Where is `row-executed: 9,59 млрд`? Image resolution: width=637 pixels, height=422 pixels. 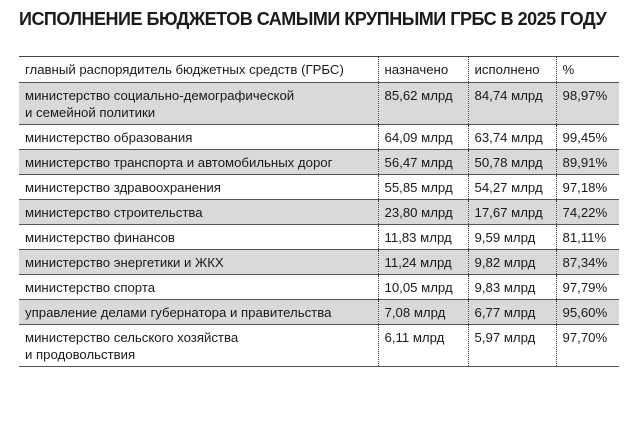
row-executed: 9,59 млрд is located at coordinates (511, 237).